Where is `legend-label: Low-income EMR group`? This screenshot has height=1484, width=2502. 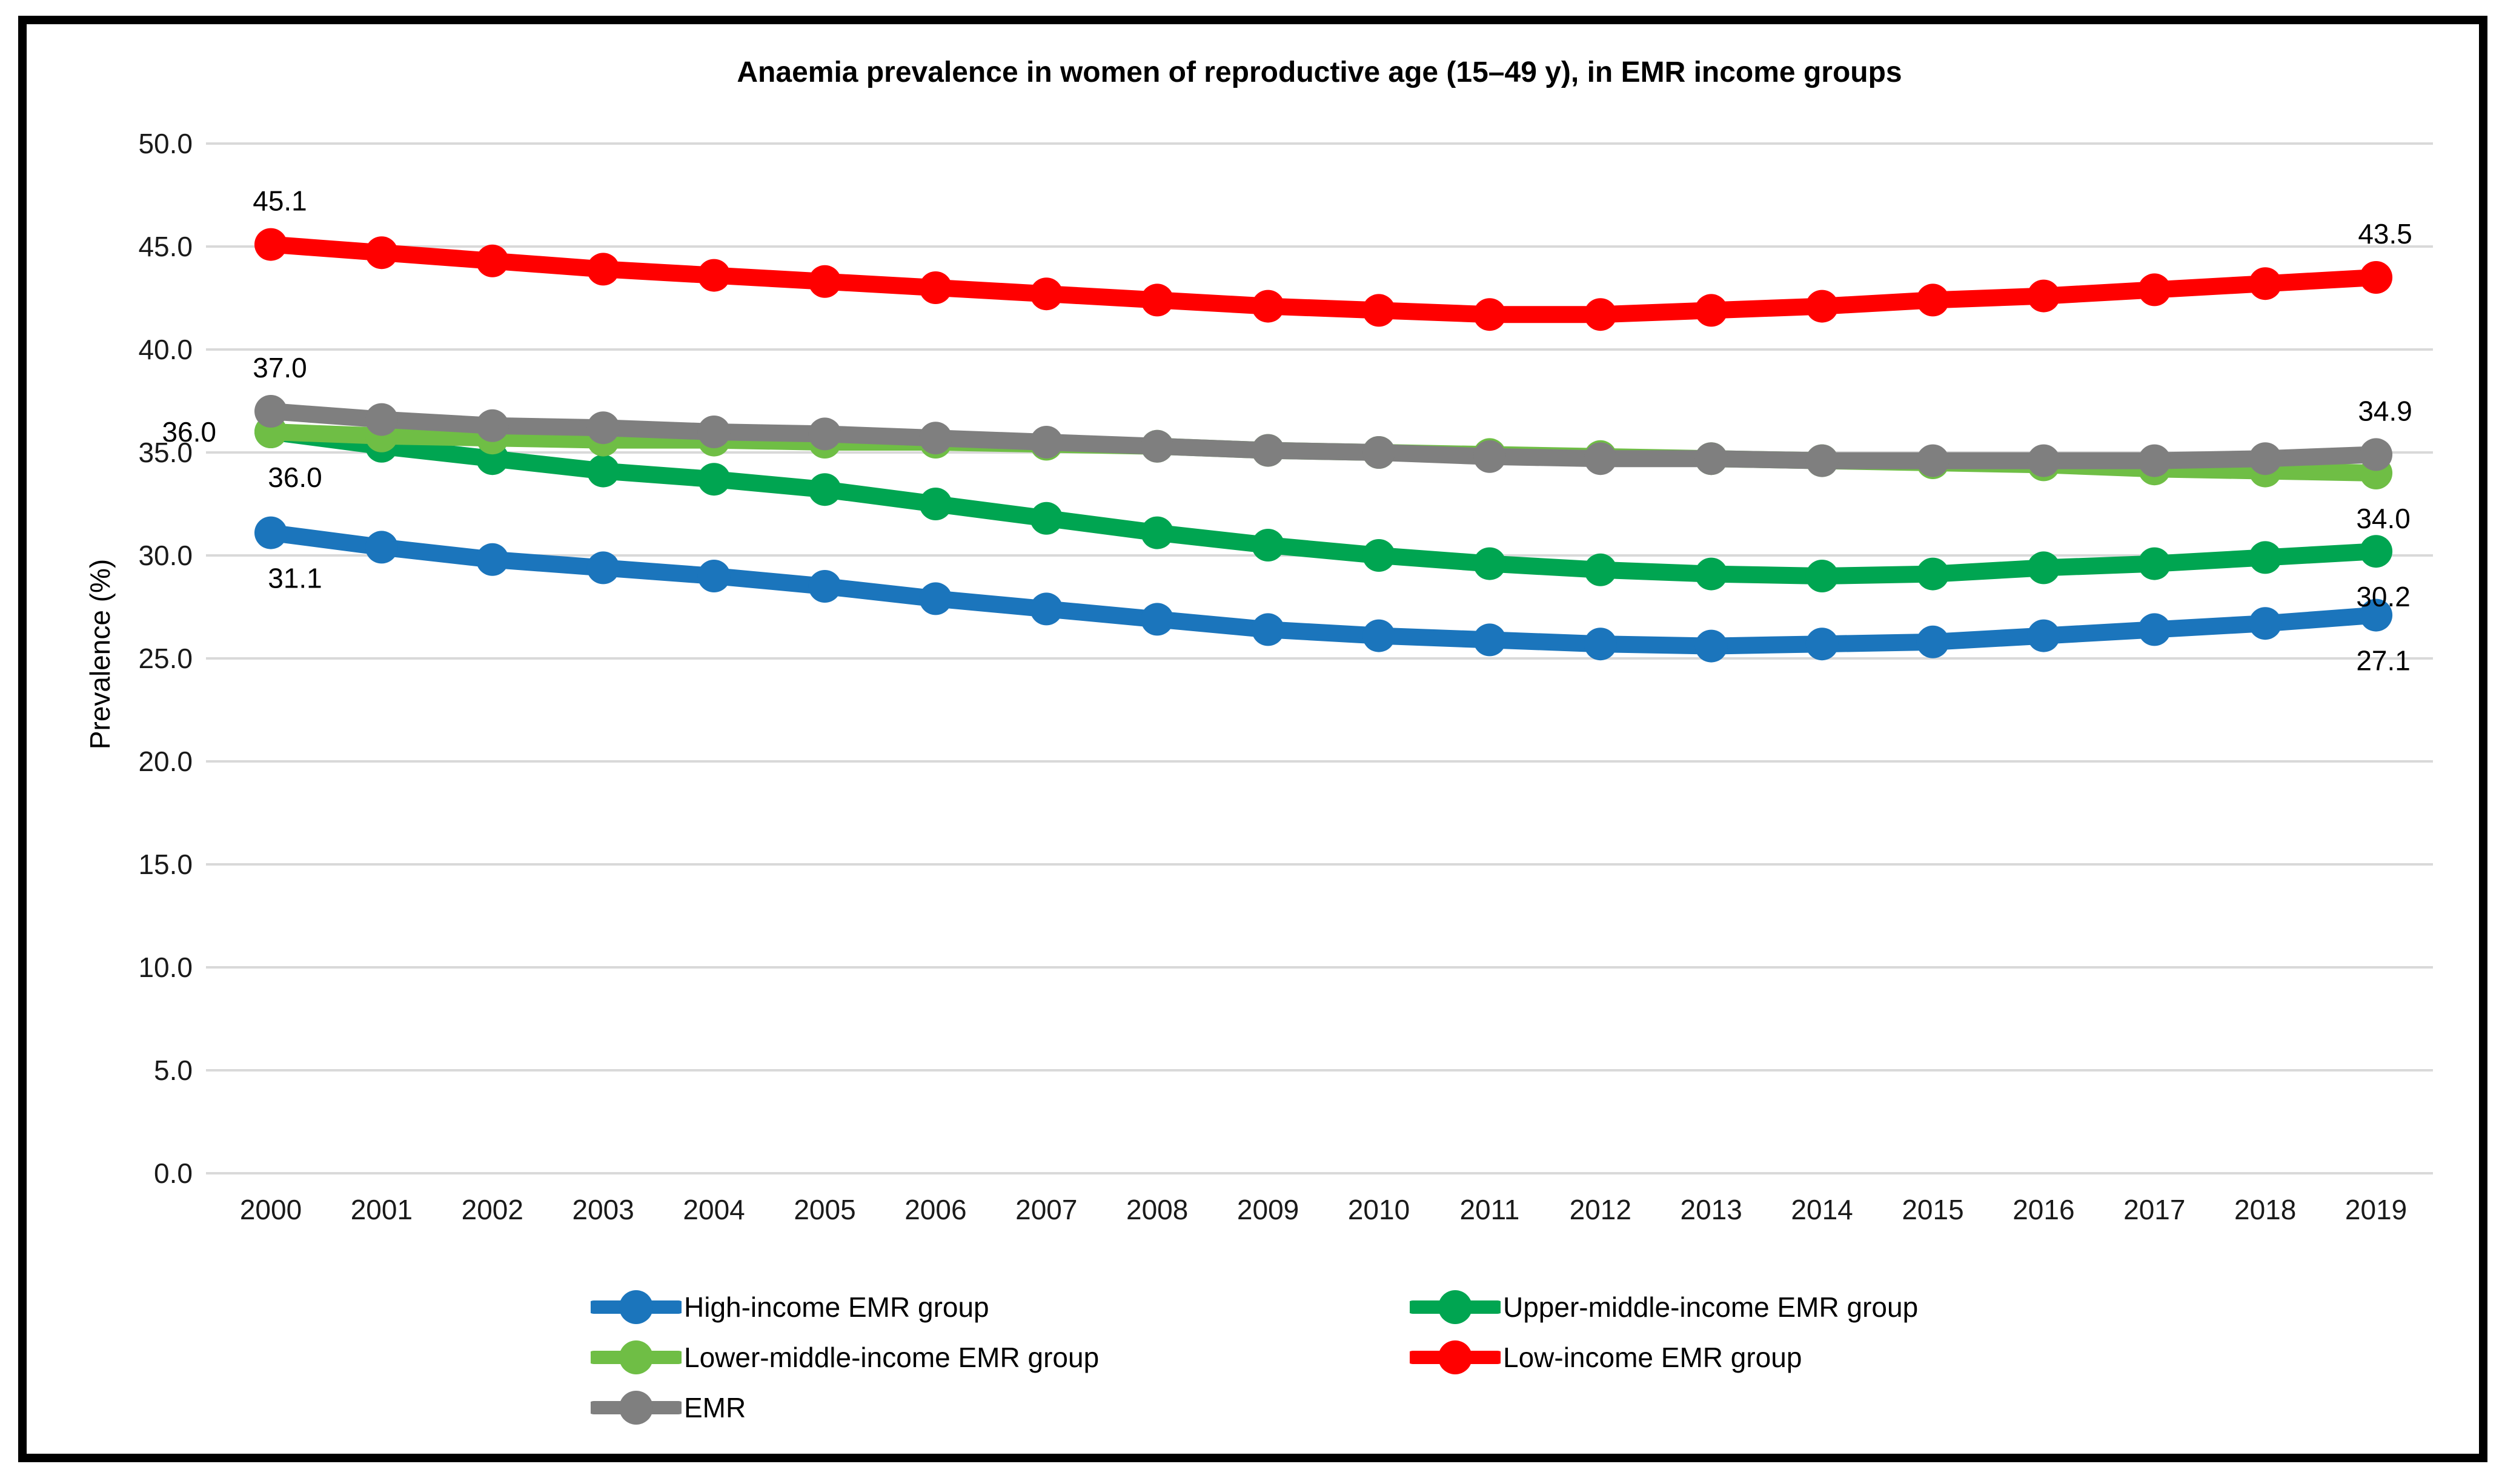 legend-label: Low-income EMR group is located at coordinates (1652, 1357).